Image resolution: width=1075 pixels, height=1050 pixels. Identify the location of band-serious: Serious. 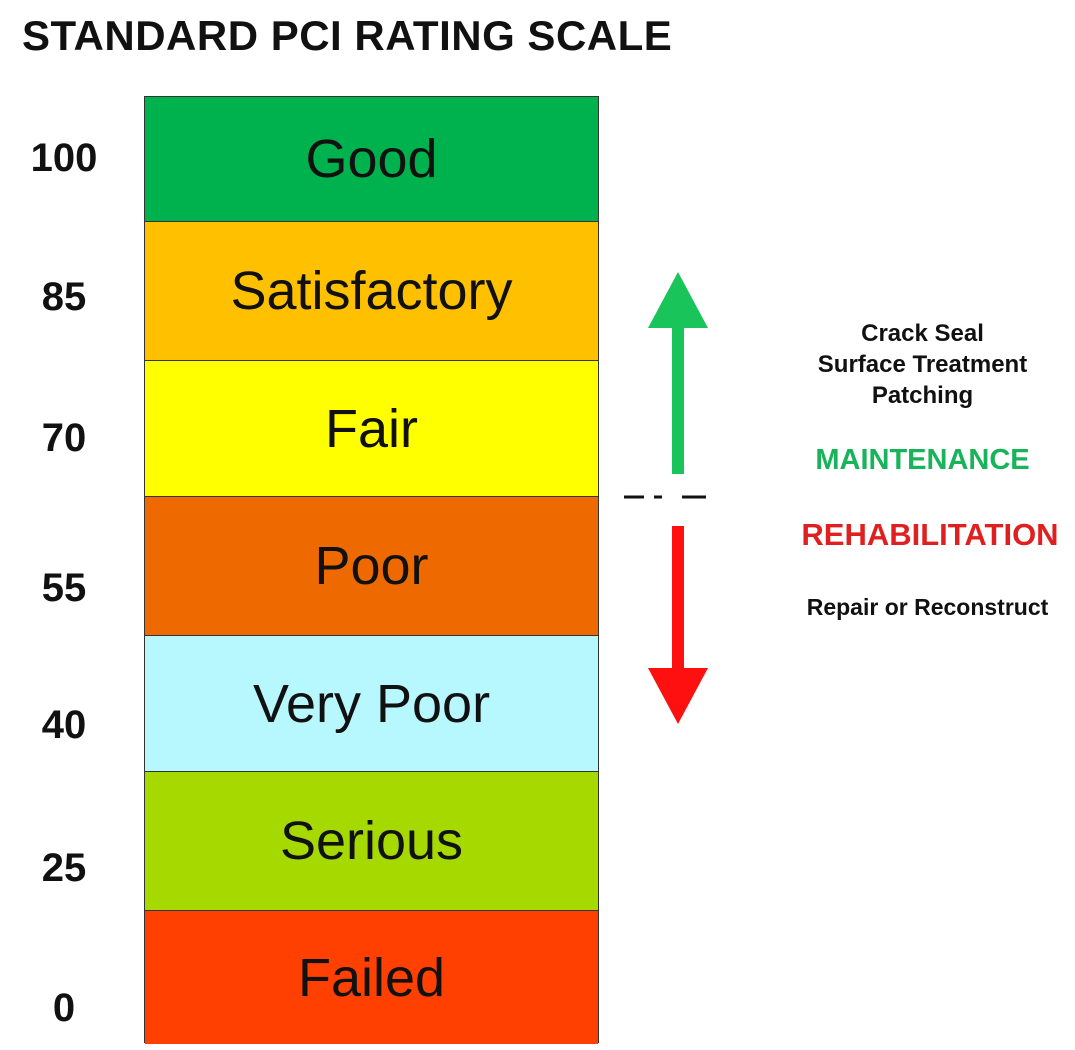
(371, 840).